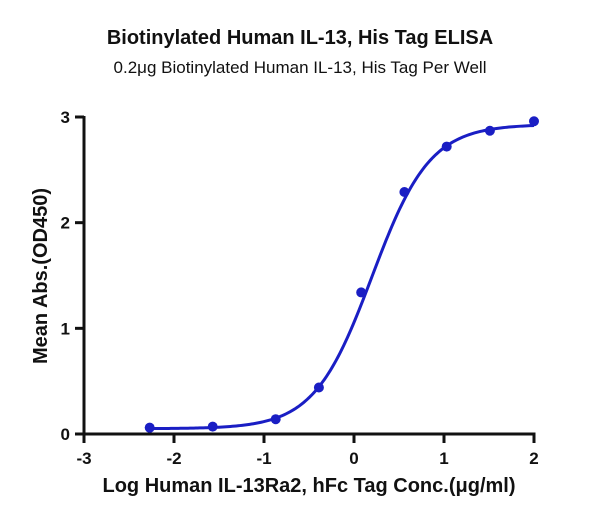  What do you see at coordinates (353, 458) in the screenshot?
I see `x-tick-label: 0` at bounding box center [353, 458].